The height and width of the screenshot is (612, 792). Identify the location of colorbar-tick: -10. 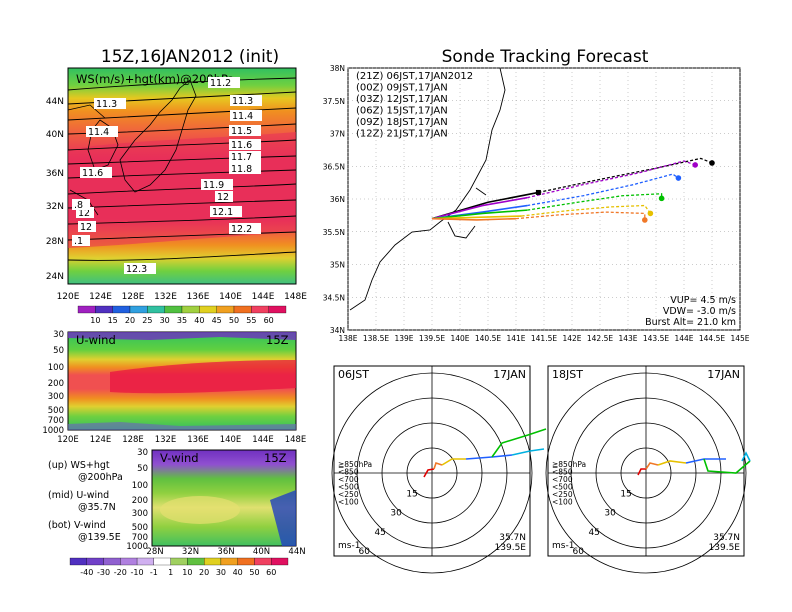
(137, 572).